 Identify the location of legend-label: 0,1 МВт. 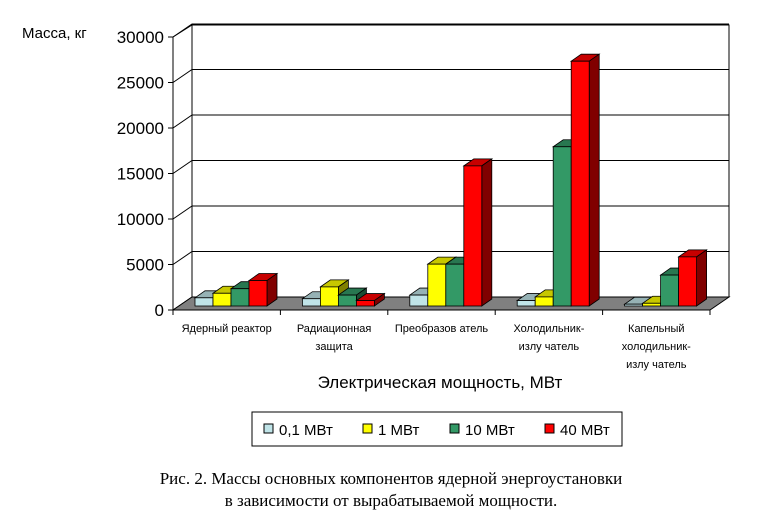
(306, 430).